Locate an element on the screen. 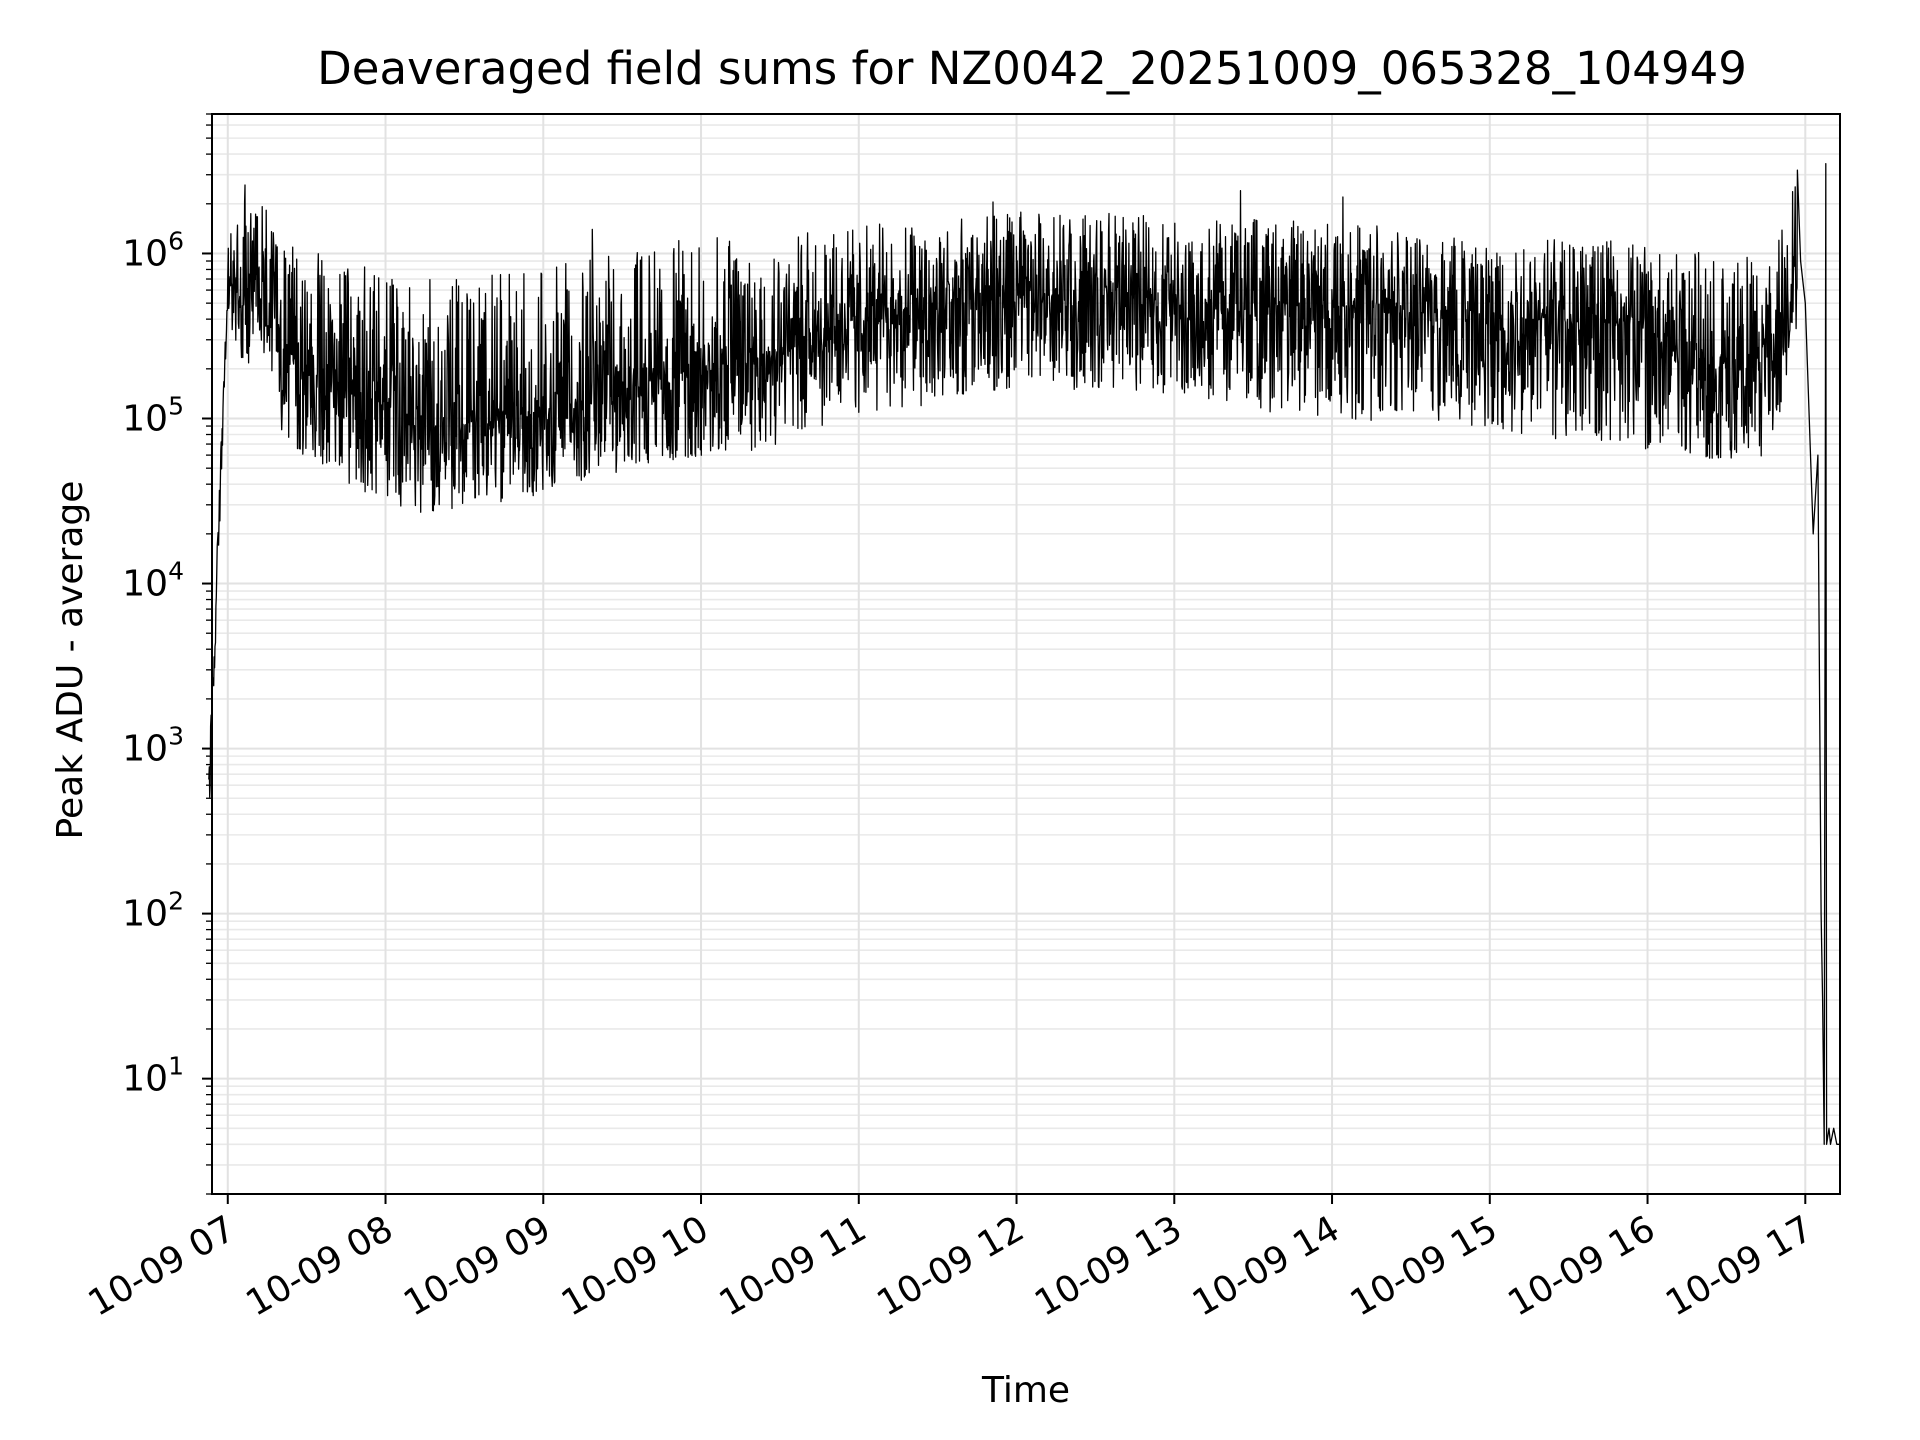  y-tick-label: 10¹ is located at coordinates (153, 1076).